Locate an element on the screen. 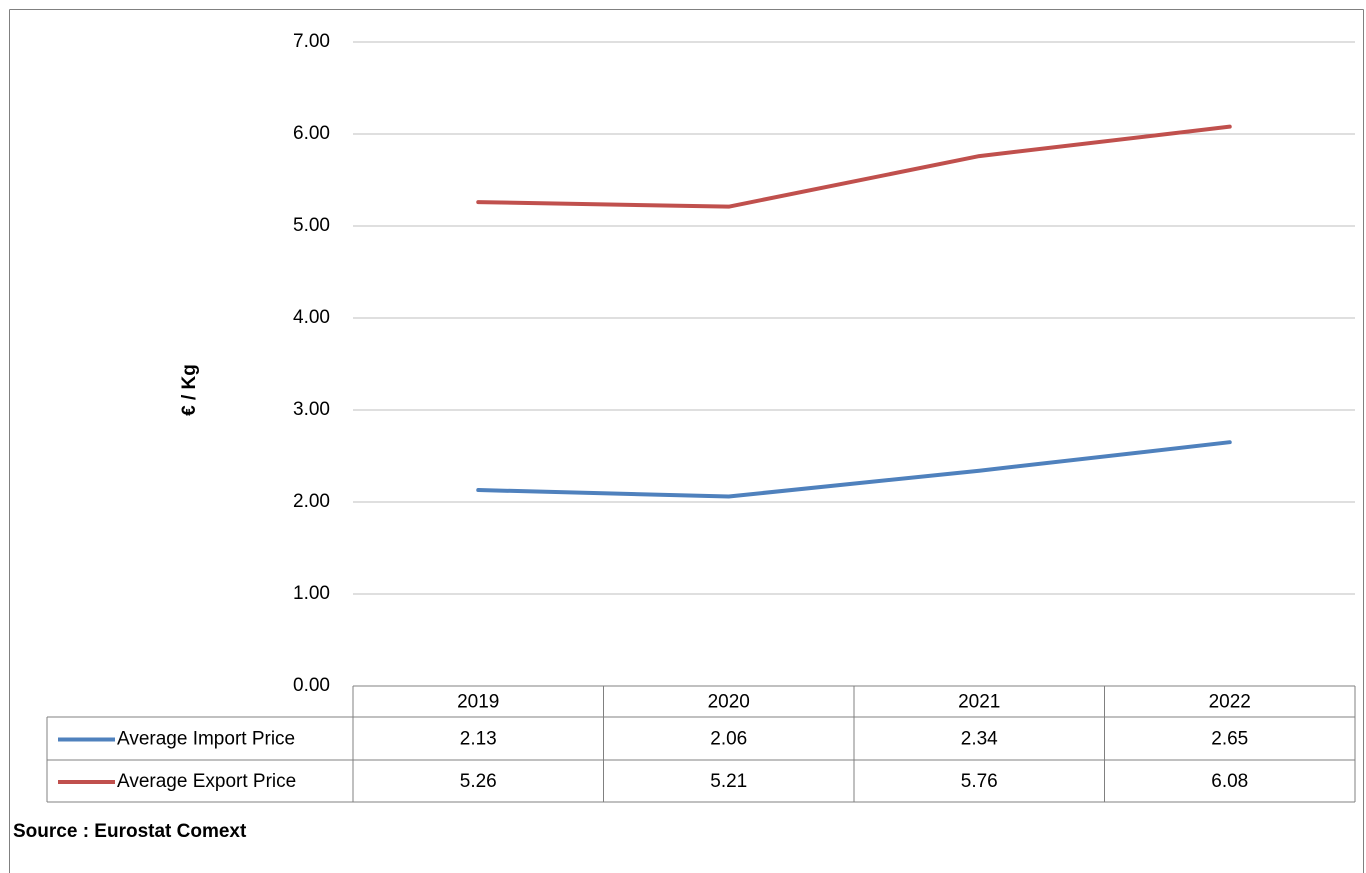  y-tick-label: 3.00 is located at coordinates (311, 409).